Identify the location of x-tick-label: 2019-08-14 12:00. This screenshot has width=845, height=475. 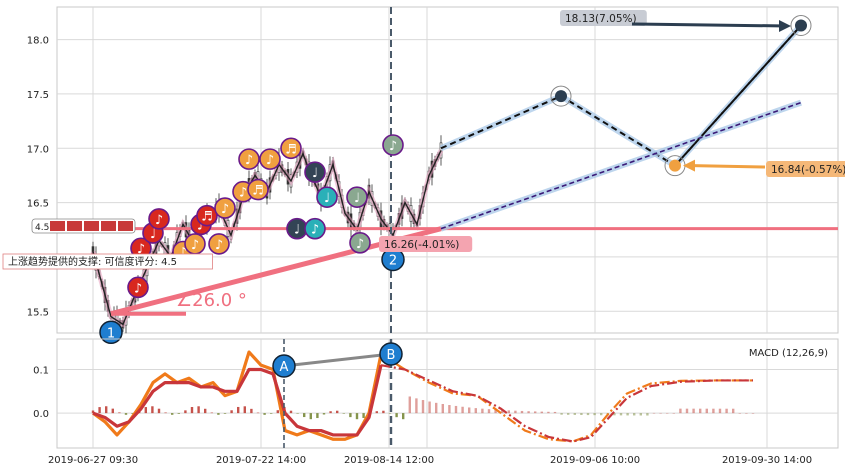
(389, 460).